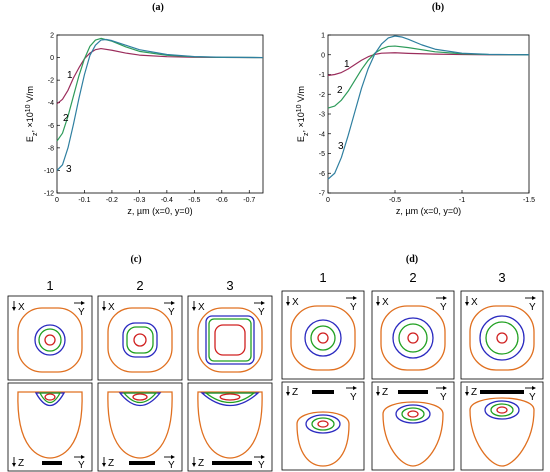 This screenshot has width=550, height=472. What do you see at coordinates (322, 194) in the screenshot?
I see `y-tick-label: -7` at bounding box center [322, 194].